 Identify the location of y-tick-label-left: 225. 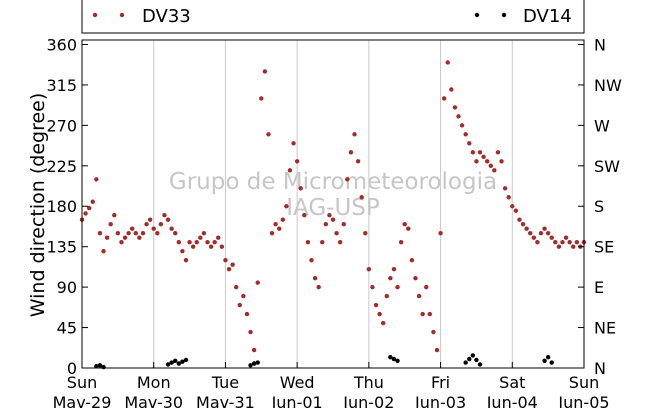
(61, 166).